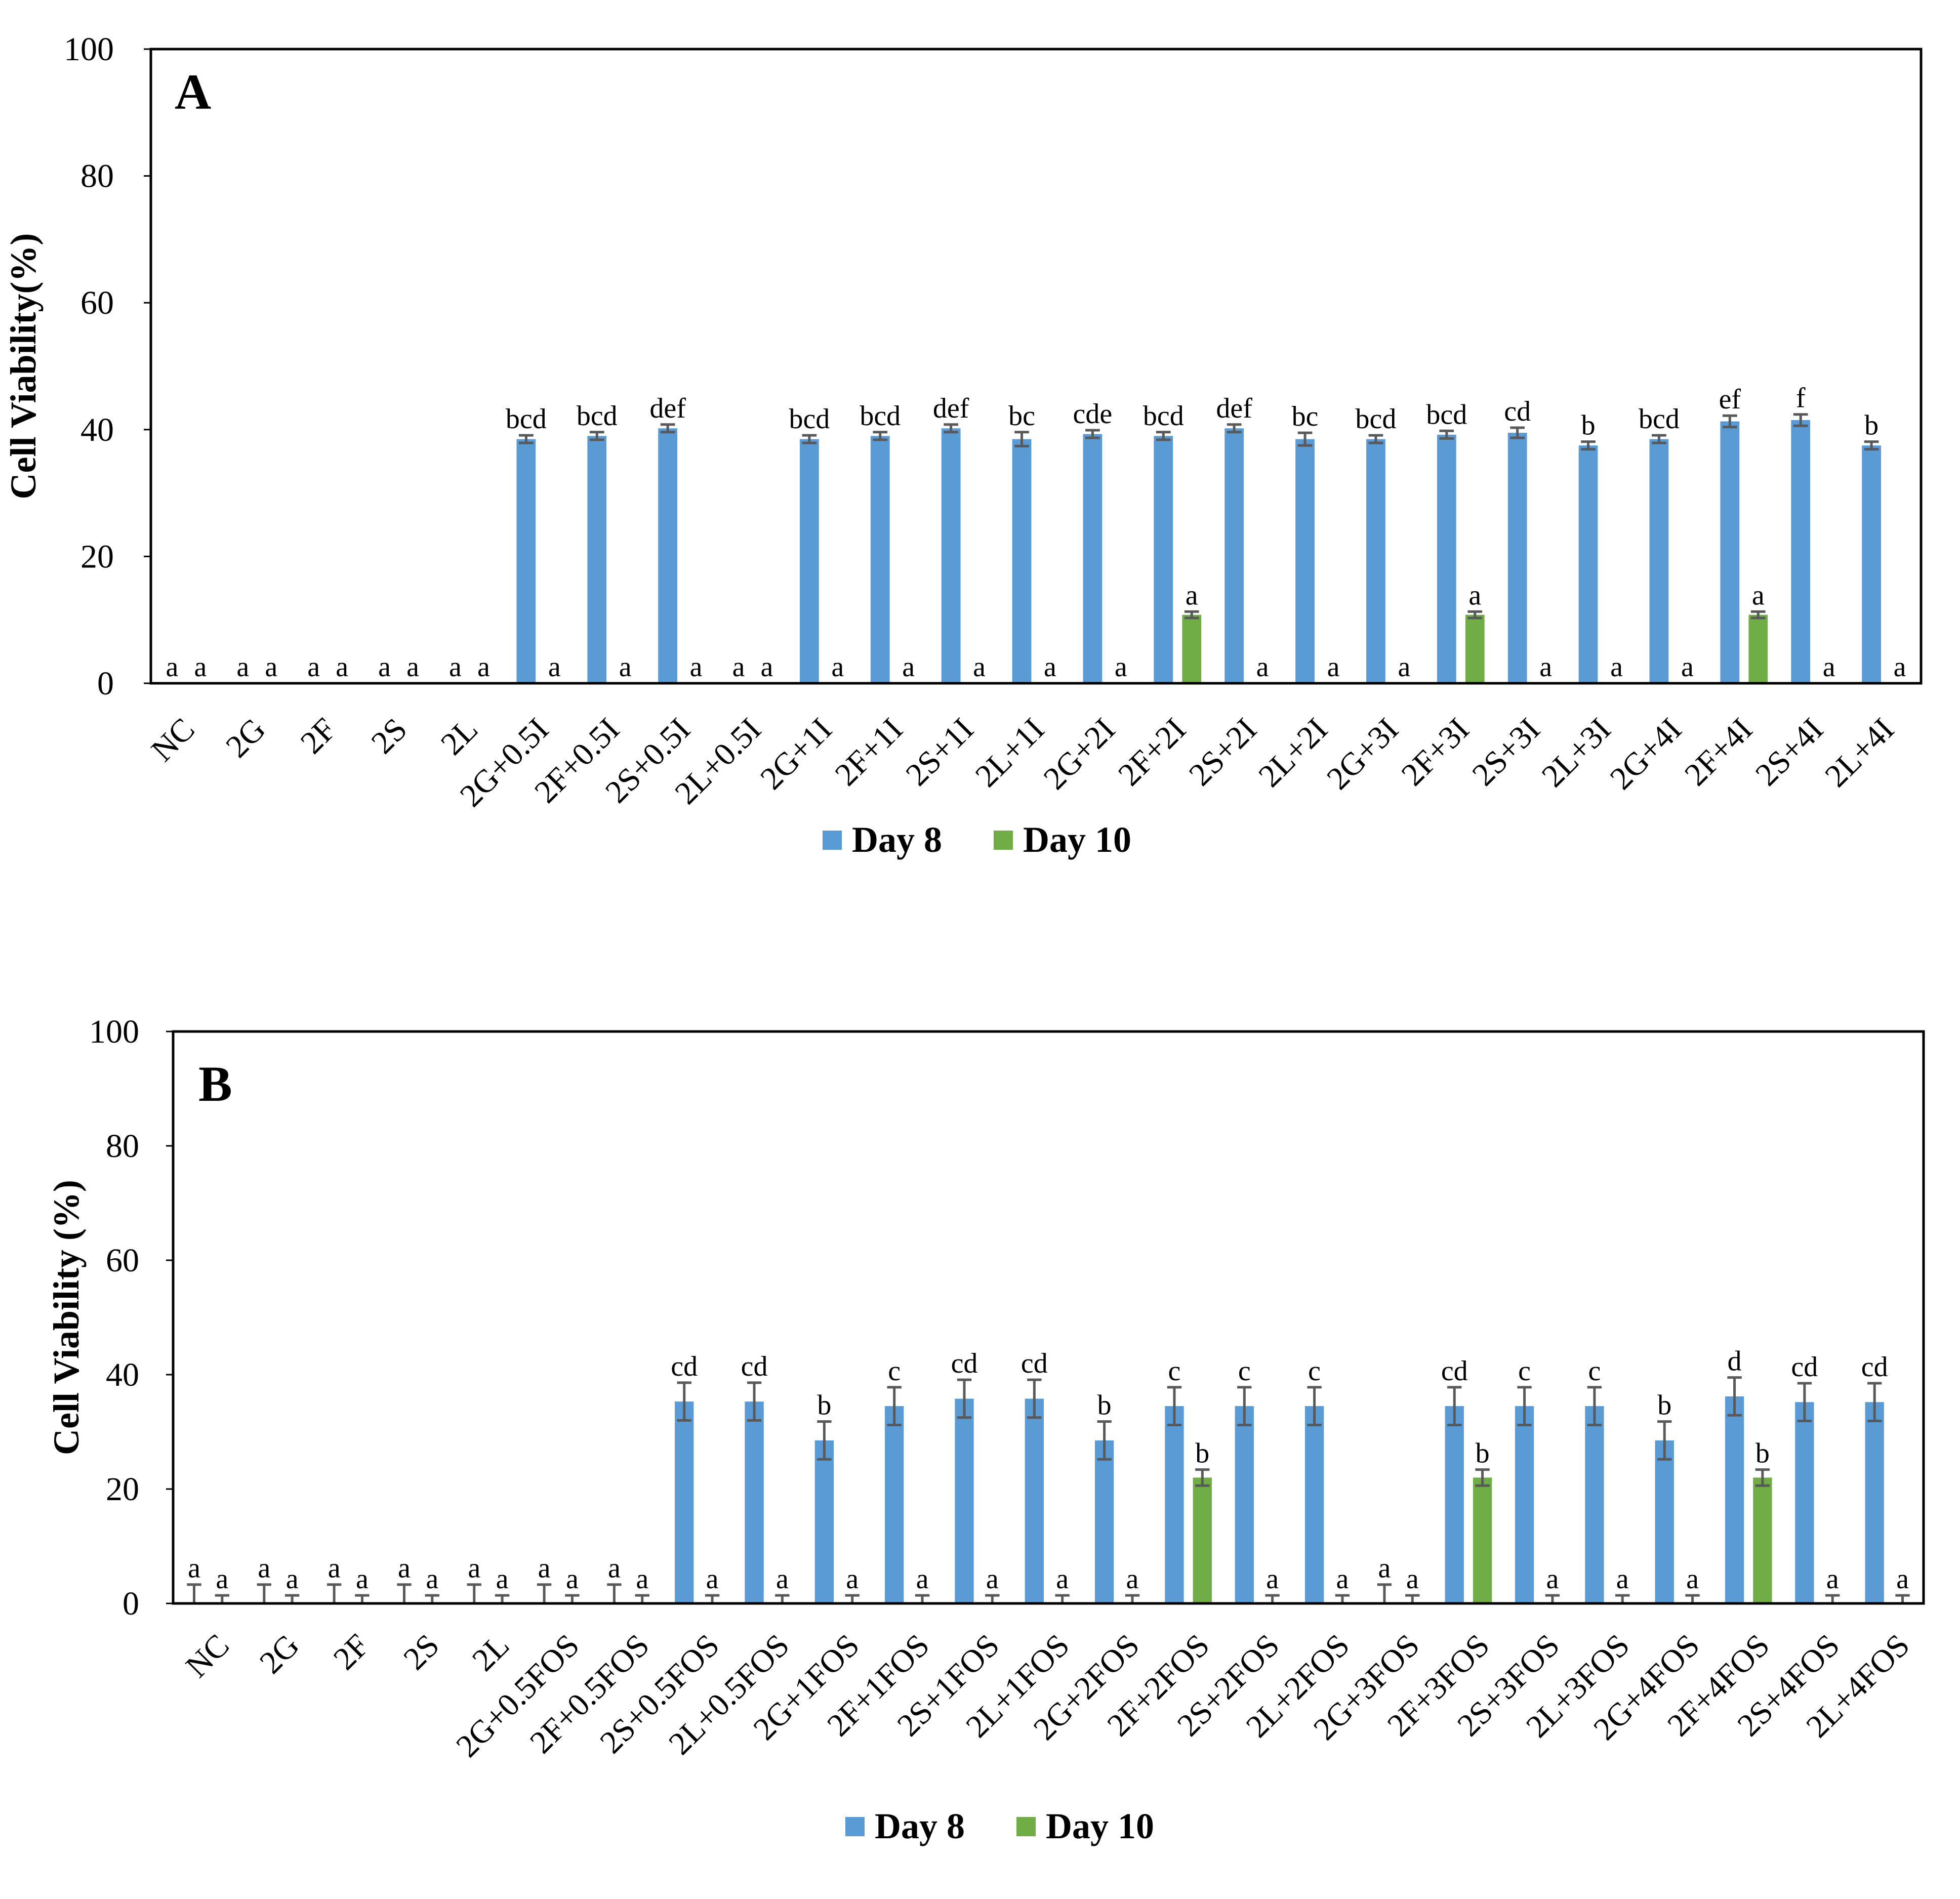 Image resolution: width=1960 pixels, height=1899 pixels. Describe the element at coordinates (1735, 1362) in the screenshot. I see `significance-letter: d` at that location.